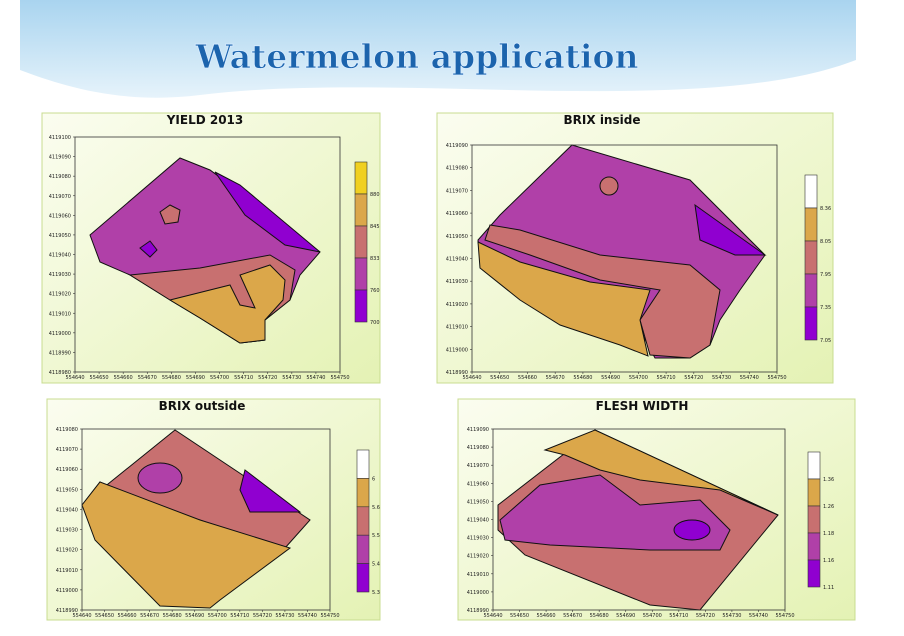  Describe the element at coordinates (828, 588) in the screenshot. I see `colorbar-label: 1.11` at that location.